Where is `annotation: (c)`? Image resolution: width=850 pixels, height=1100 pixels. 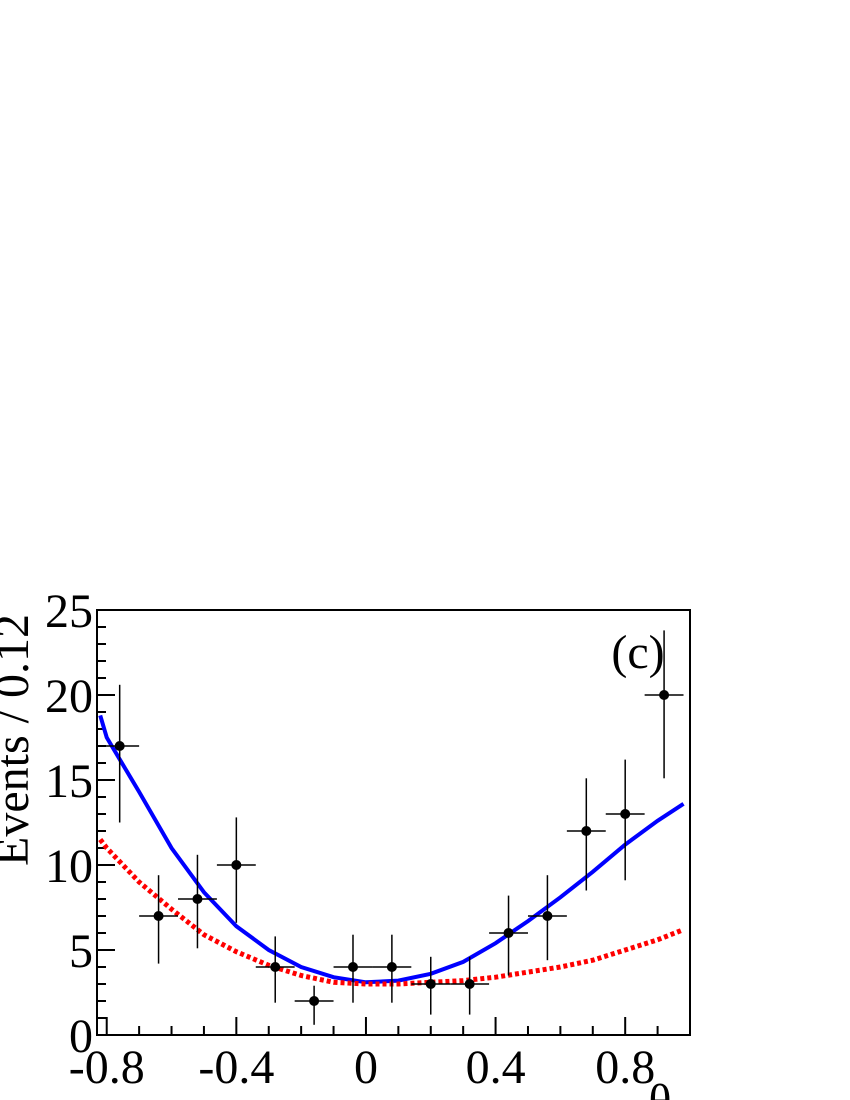
annotation: (c) is located at coordinates (637, 652).